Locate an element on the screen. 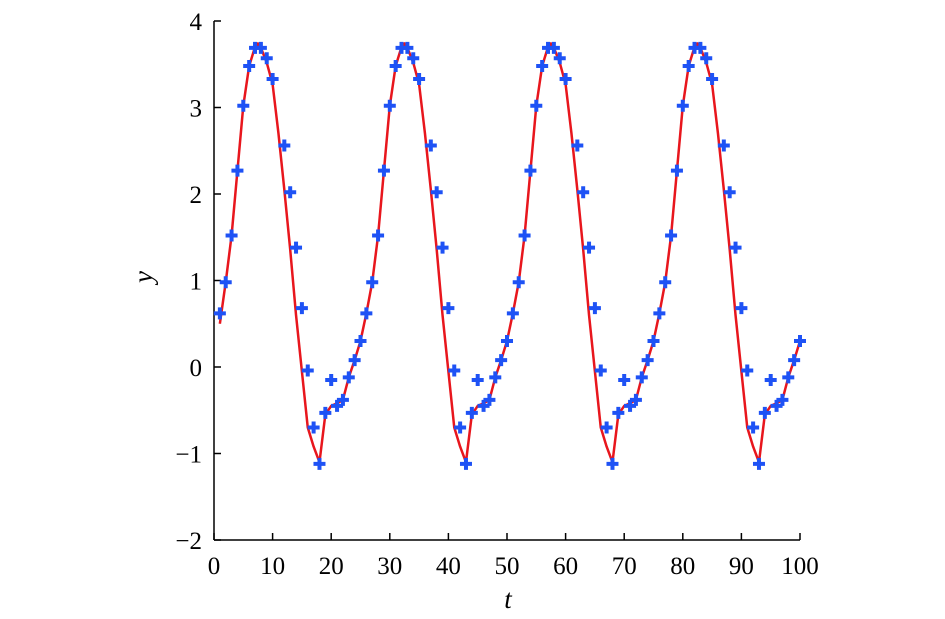  y-axis-label: y is located at coordinates (143, 278).